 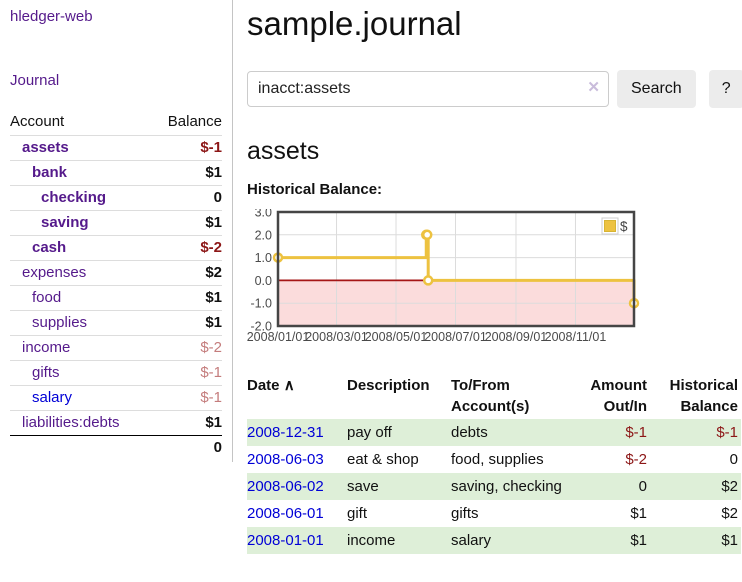 What do you see at coordinates (369, 432) in the screenshot?
I see `register-description-cell: pay off` at bounding box center [369, 432].